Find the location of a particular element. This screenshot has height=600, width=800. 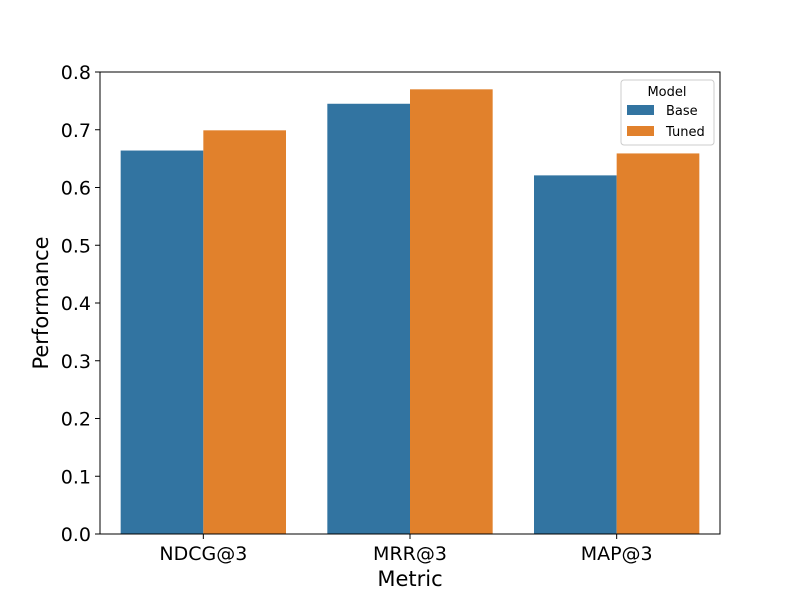

x-tick-label: NDCG@3 is located at coordinates (203, 554).